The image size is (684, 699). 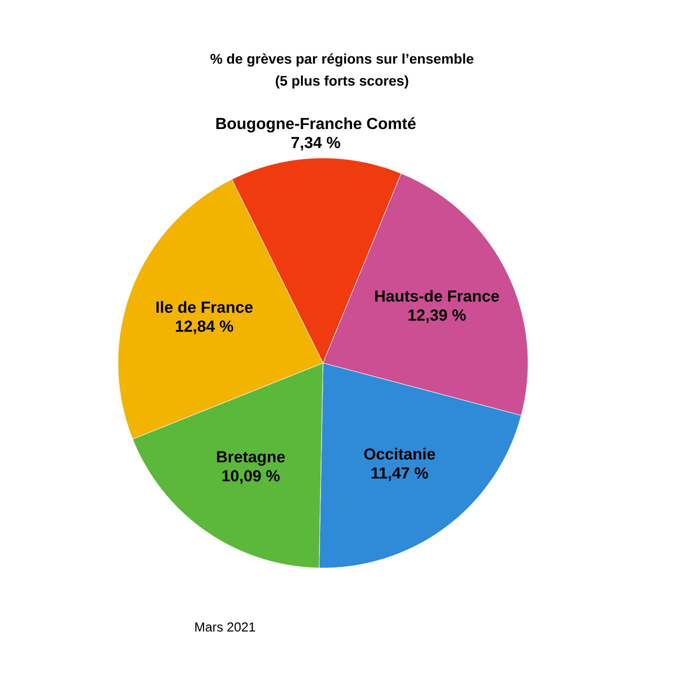 What do you see at coordinates (225, 627) in the screenshot?
I see `text: Mars 2021` at bounding box center [225, 627].